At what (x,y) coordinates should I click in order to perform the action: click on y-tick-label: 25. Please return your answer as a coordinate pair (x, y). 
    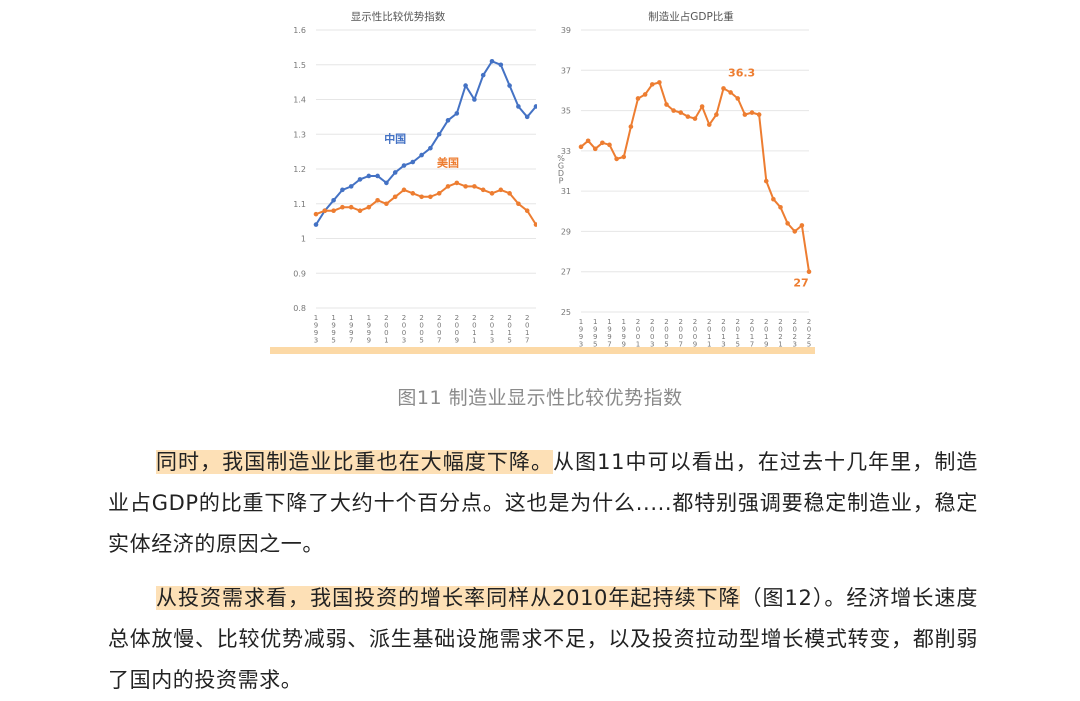
    Looking at the image, I should click on (566, 312).